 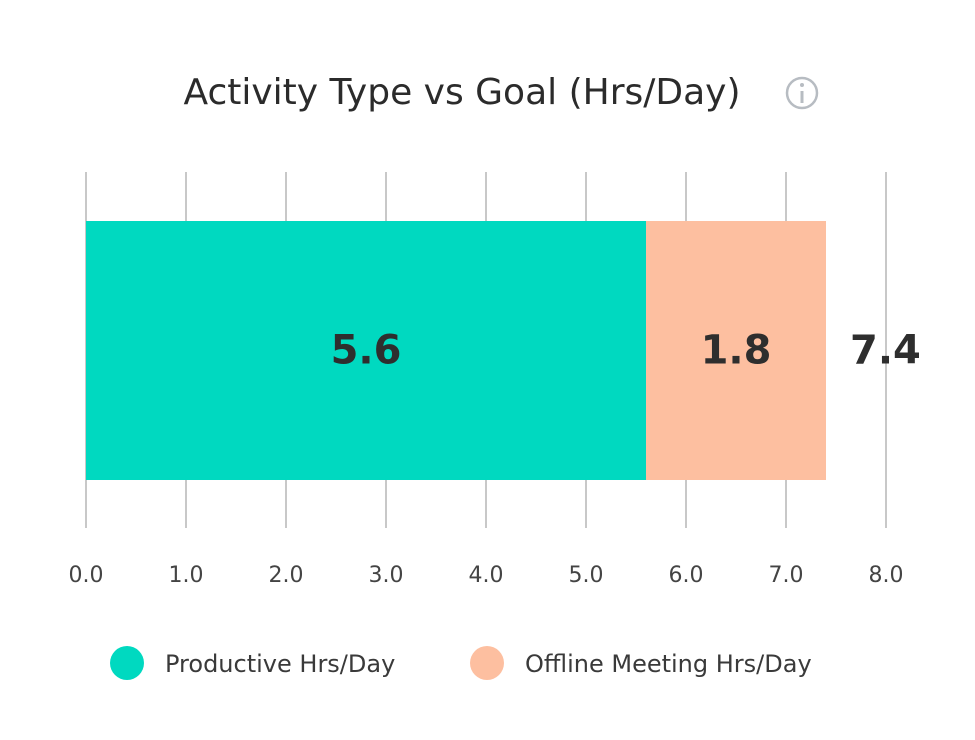 What do you see at coordinates (668, 664) in the screenshot?
I see `legend-label: Offline Meeting Hrs/Day` at bounding box center [668, 664].